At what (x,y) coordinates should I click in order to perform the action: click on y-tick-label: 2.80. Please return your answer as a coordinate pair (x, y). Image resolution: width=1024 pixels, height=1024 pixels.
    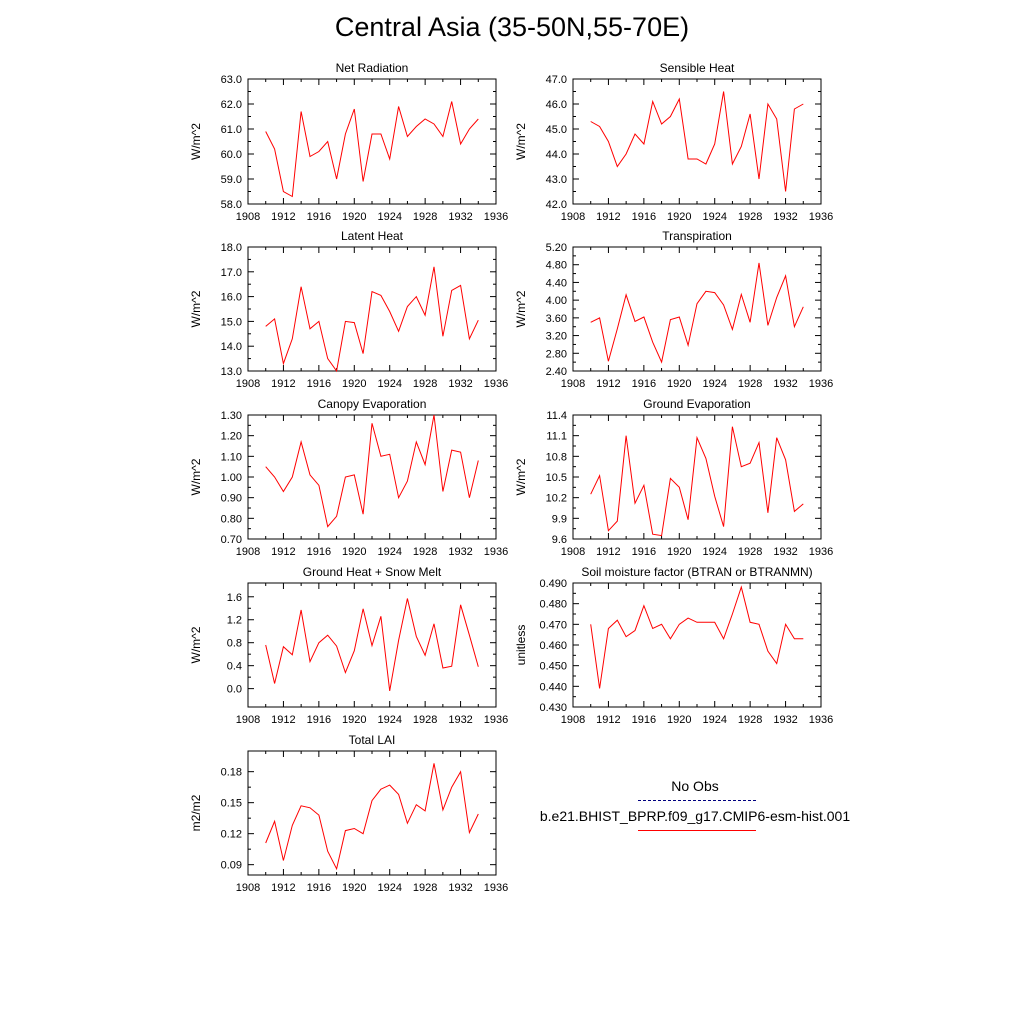
    Looking at the image, I should click on (556, 354).